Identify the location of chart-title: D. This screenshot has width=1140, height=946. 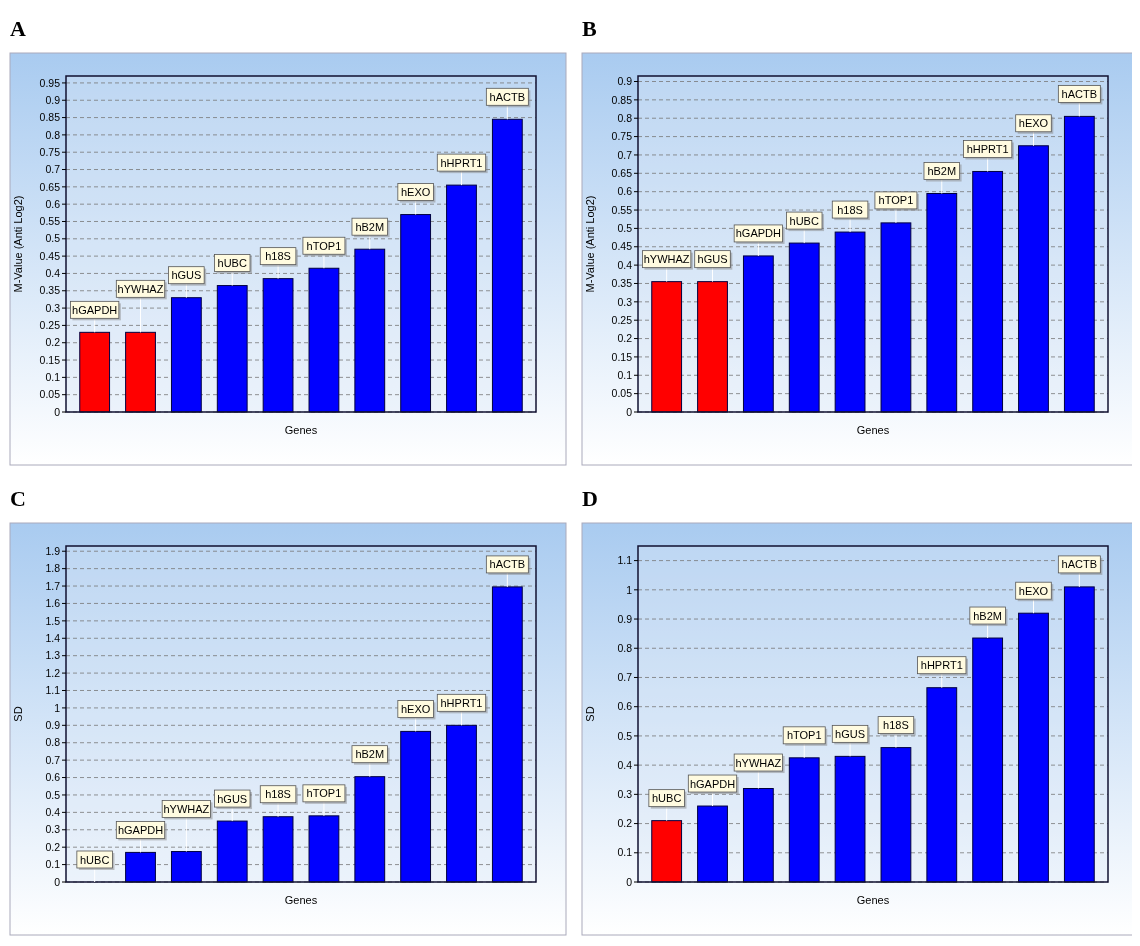
(590, 498).